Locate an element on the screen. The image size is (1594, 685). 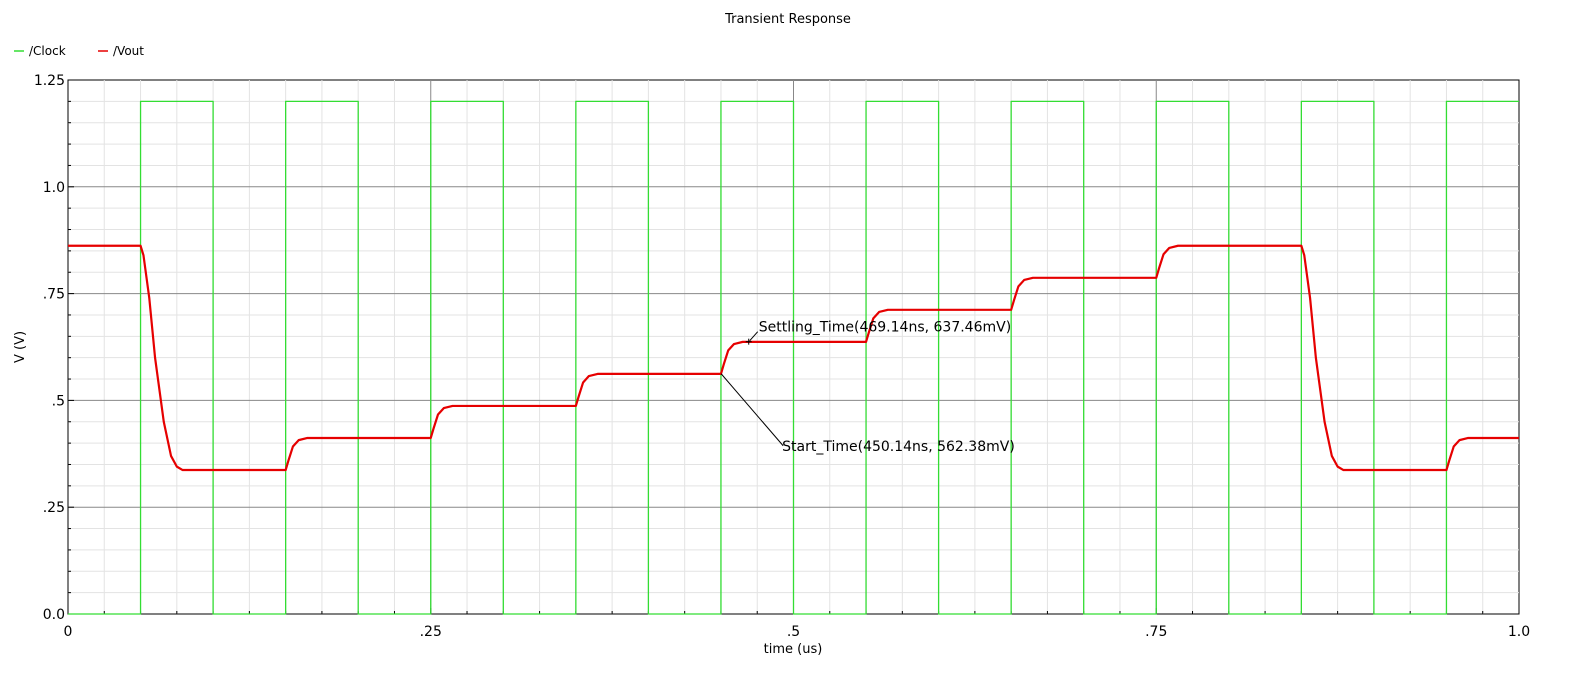
y-tick-label: .75 is located at coordinates (54, 295).